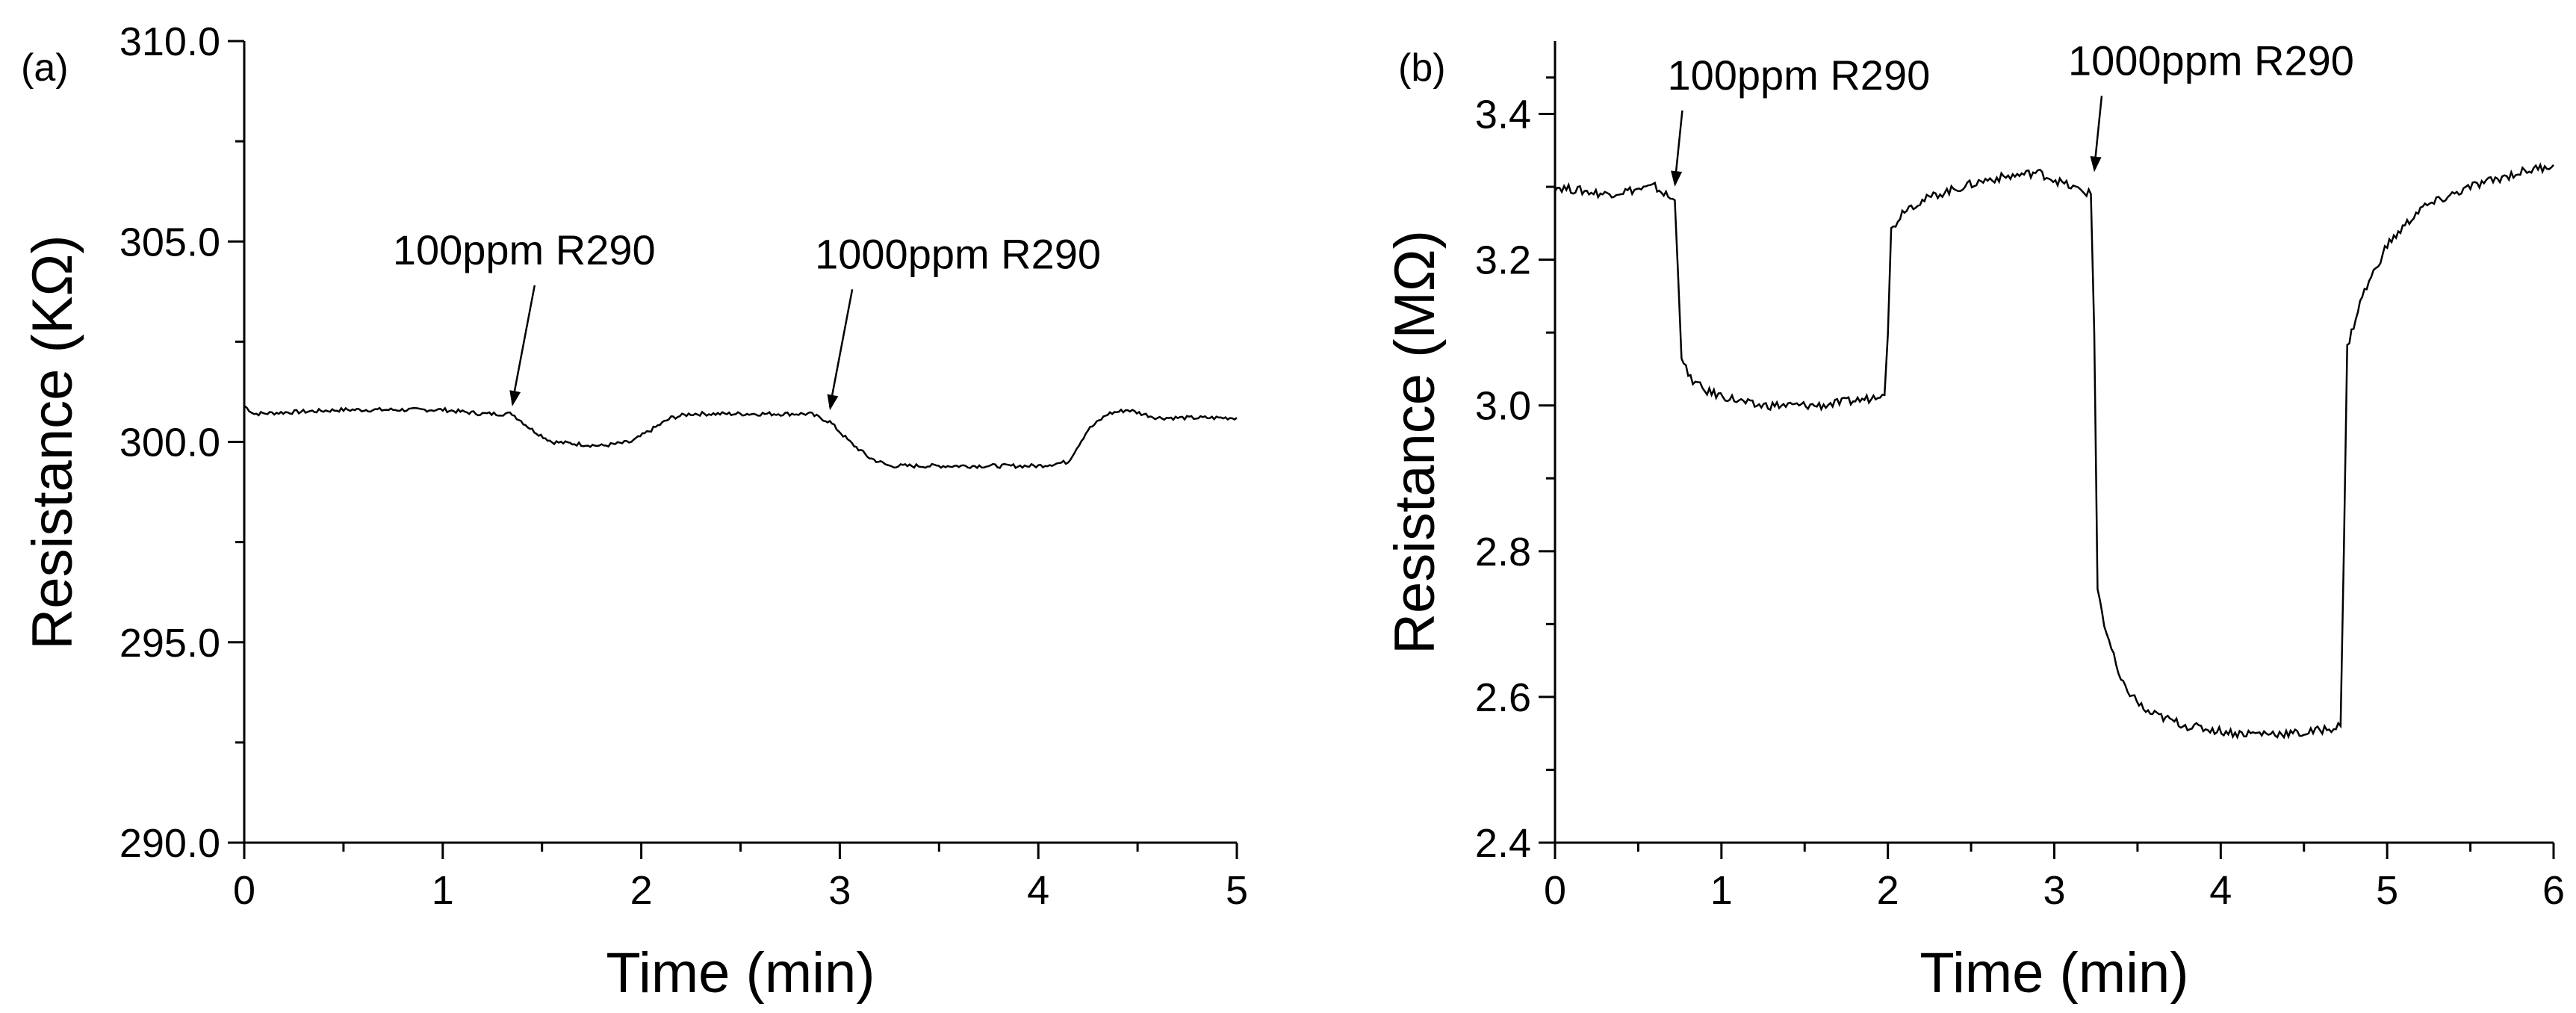 This screenshot has width=2576, height=1013. I want to click on data-series-line, so click(741, 437).